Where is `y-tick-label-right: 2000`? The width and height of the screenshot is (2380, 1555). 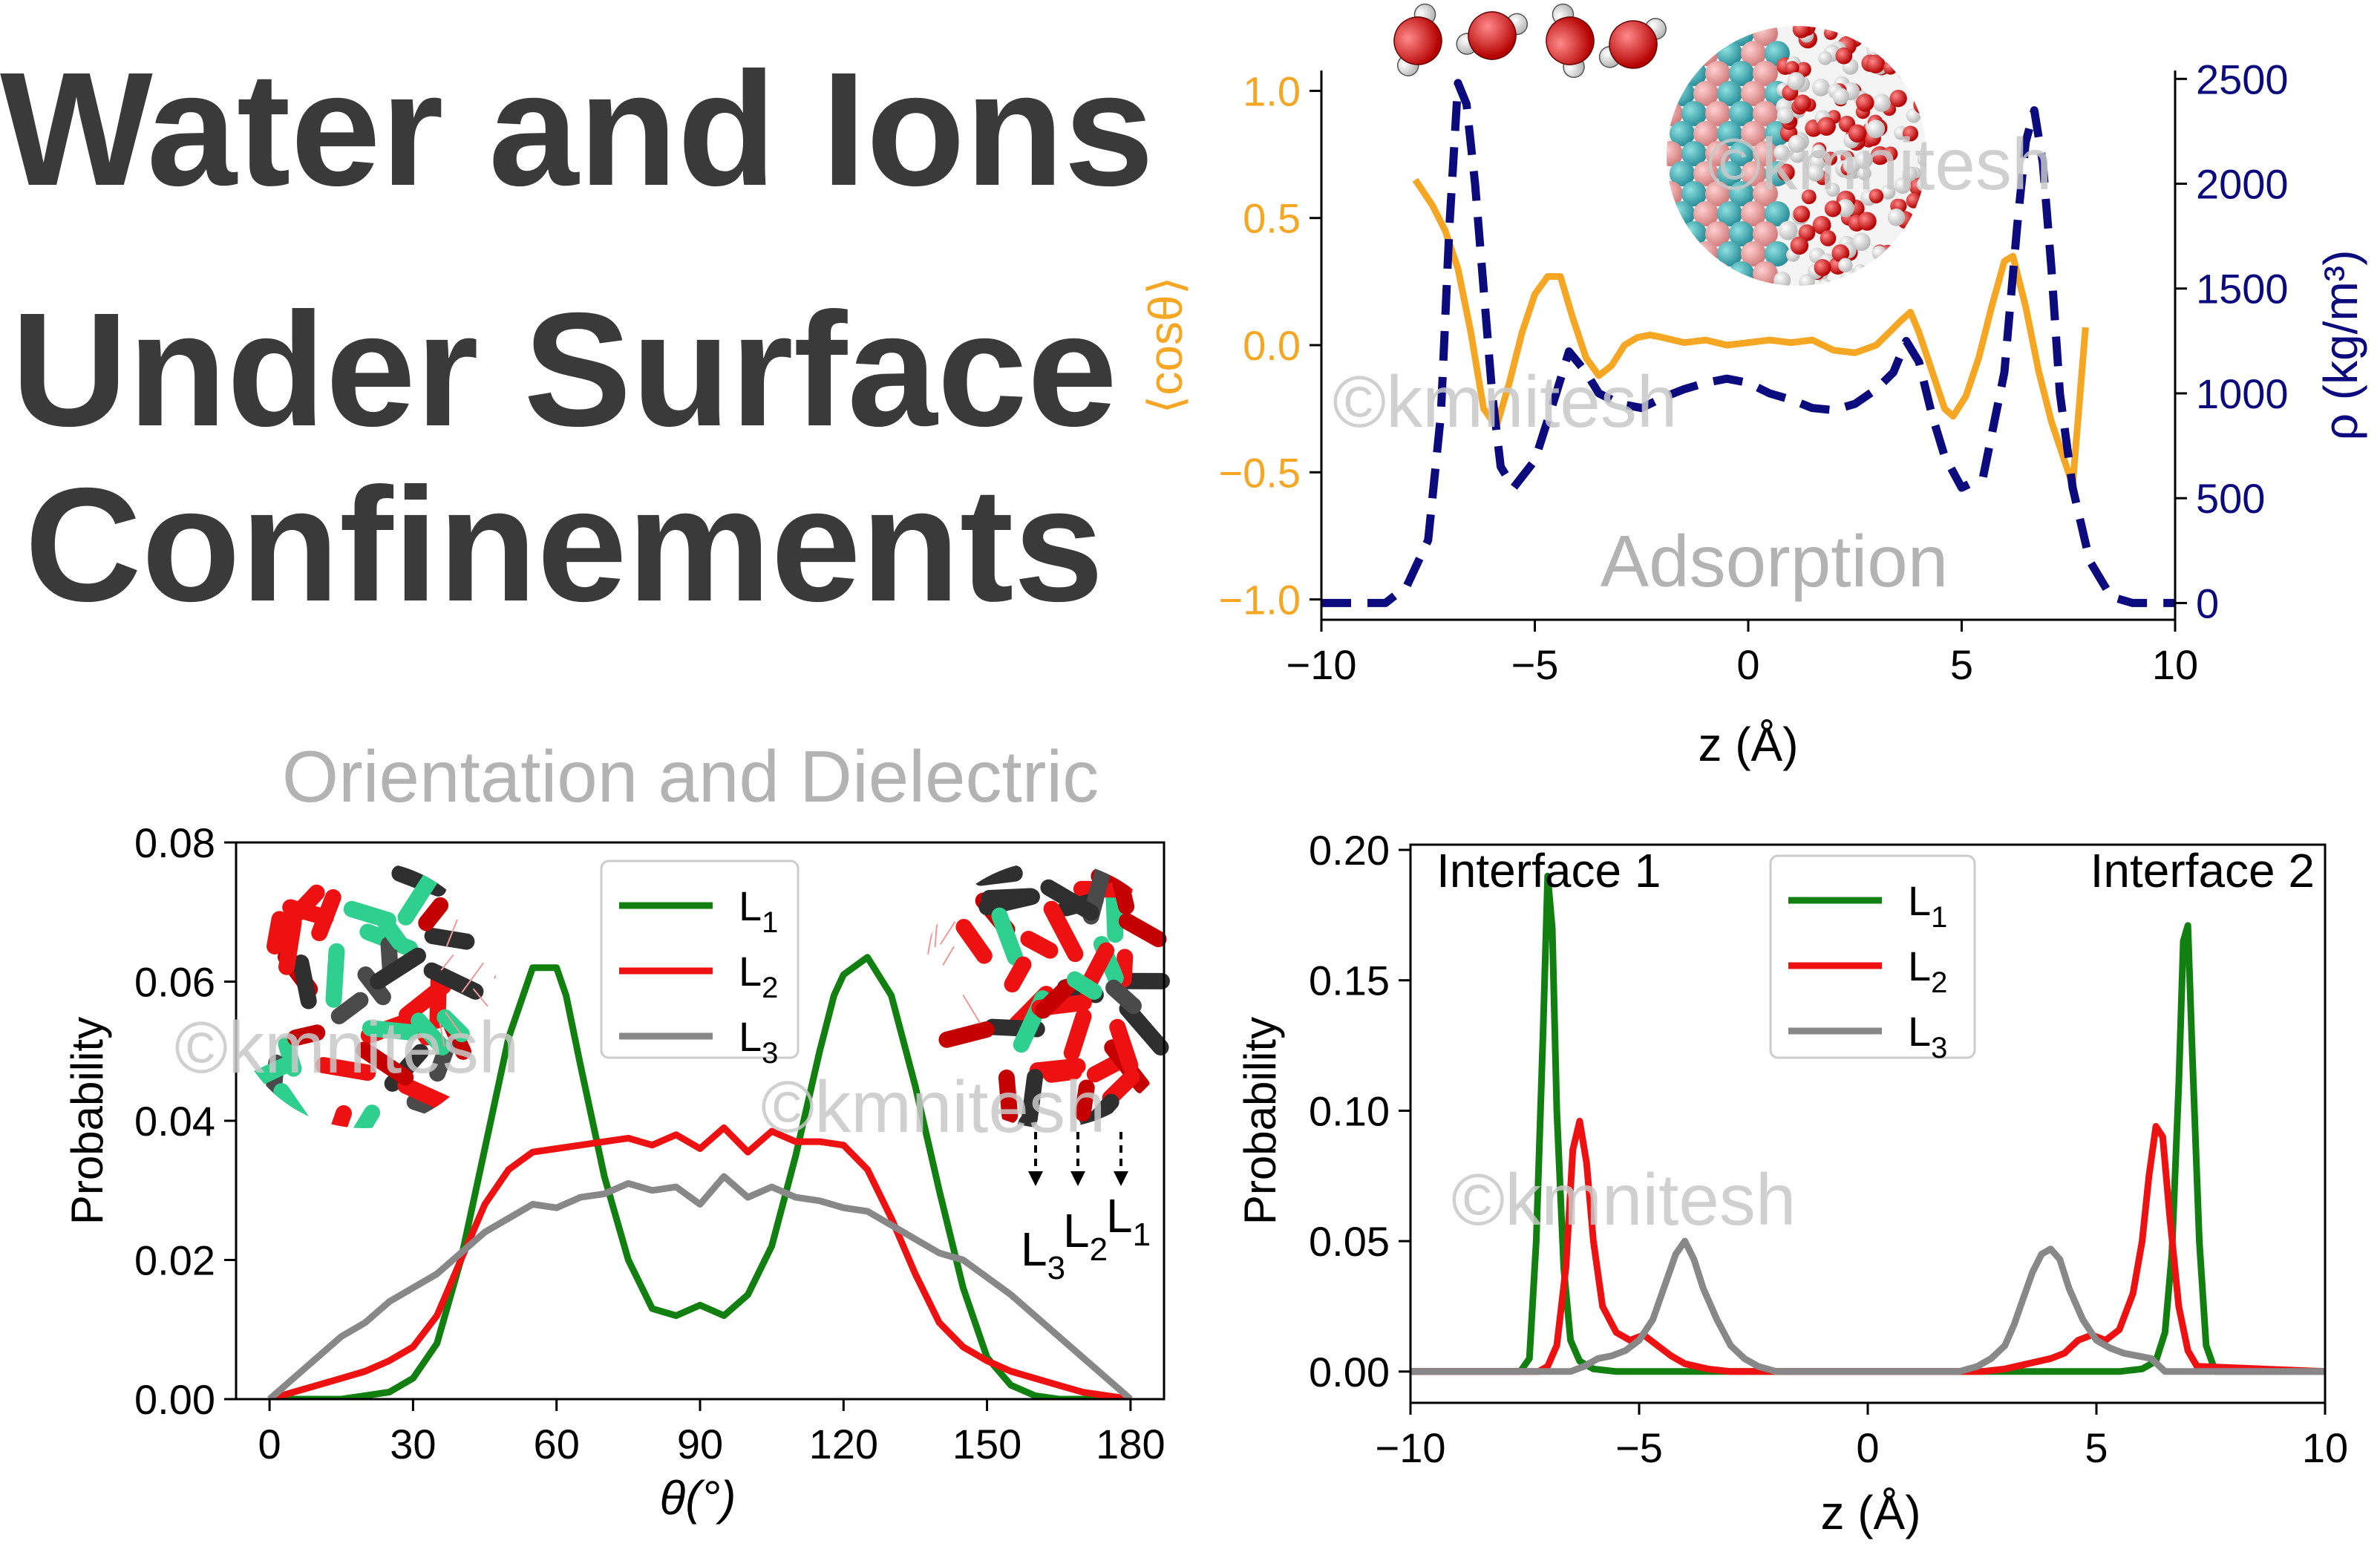
y-tick-label-right: 2000 is located at coordinates (2242, 184).